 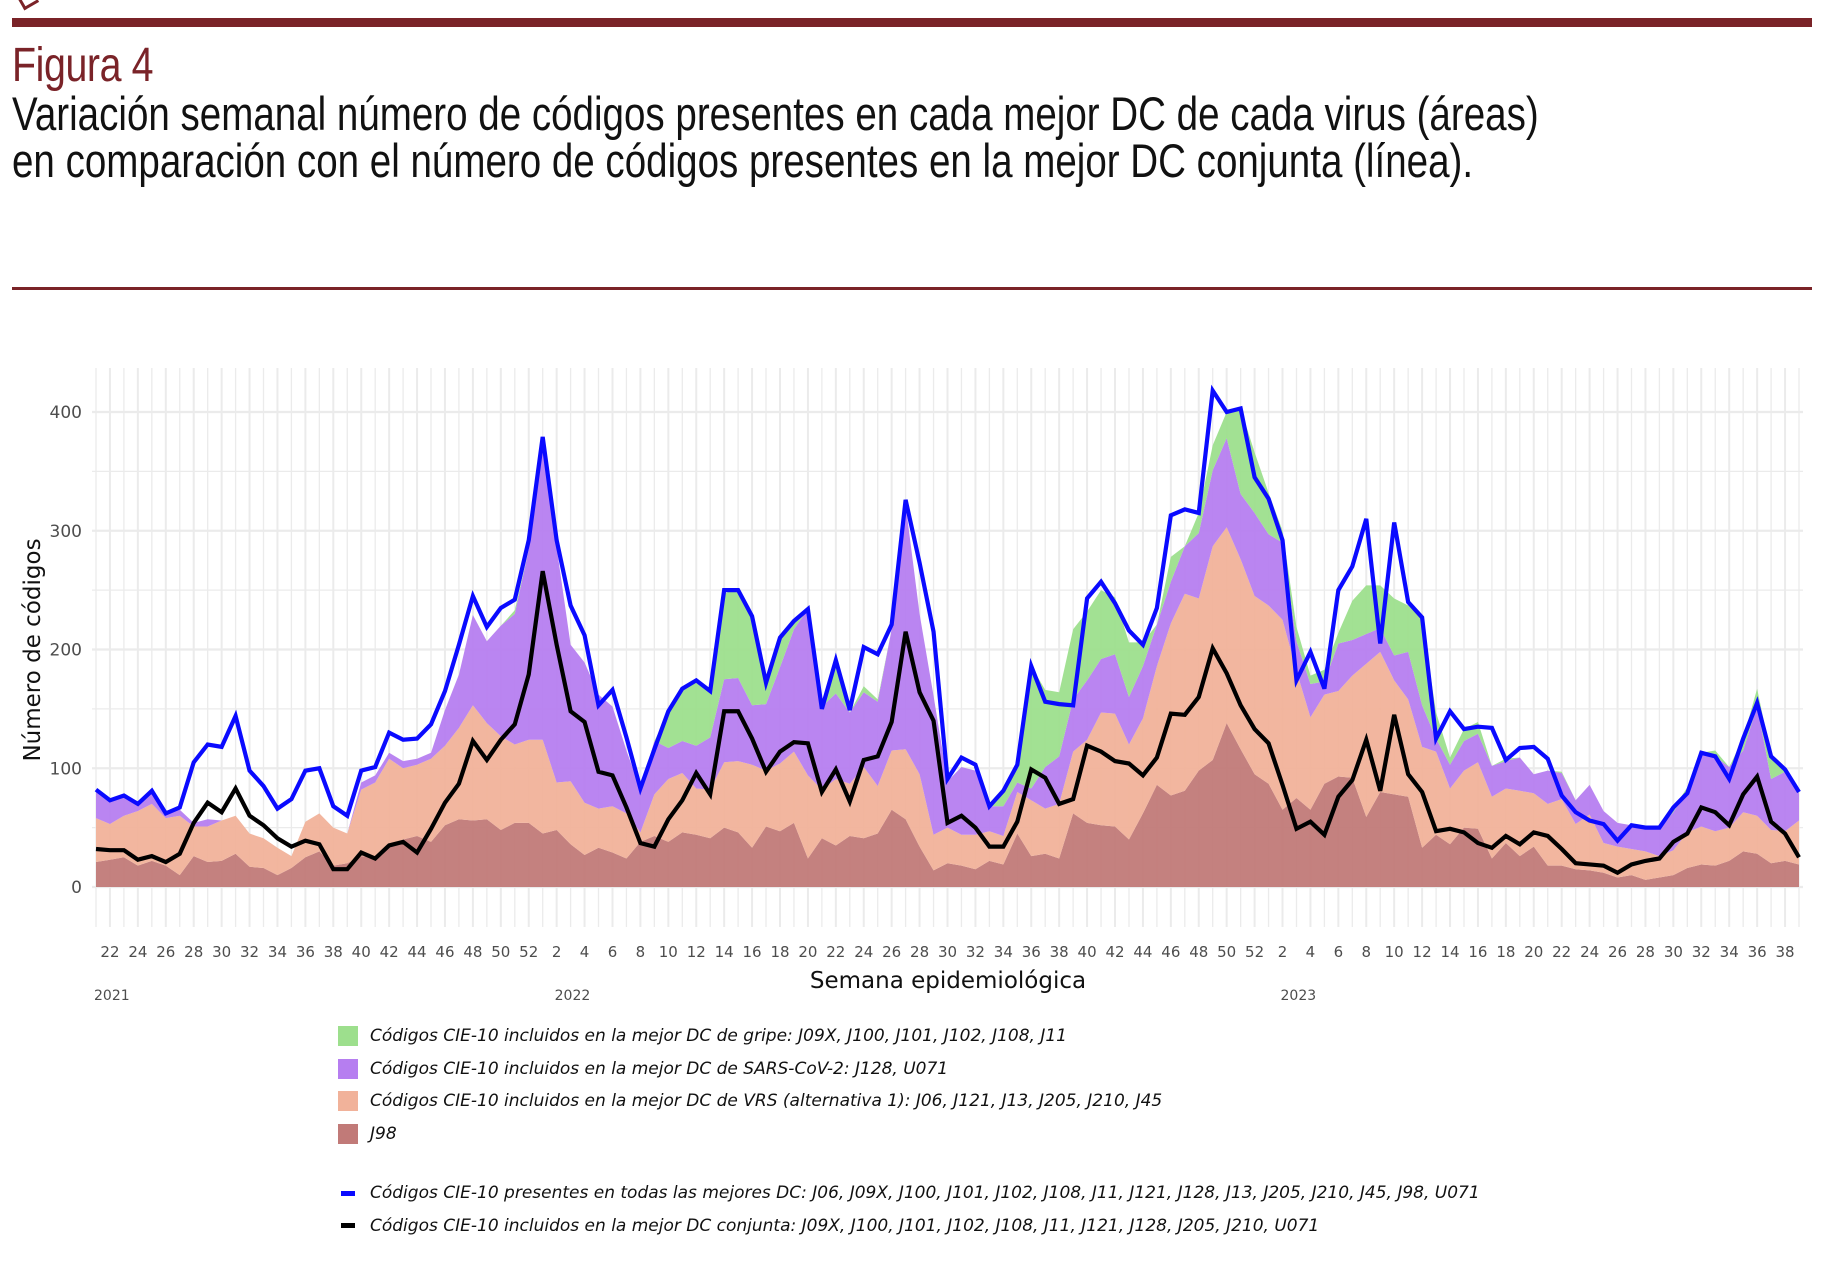 What do you see at coordinates (444, 952) in the screenshot?
I see `x-tick-label: 46` at bounding box center [444, 952].